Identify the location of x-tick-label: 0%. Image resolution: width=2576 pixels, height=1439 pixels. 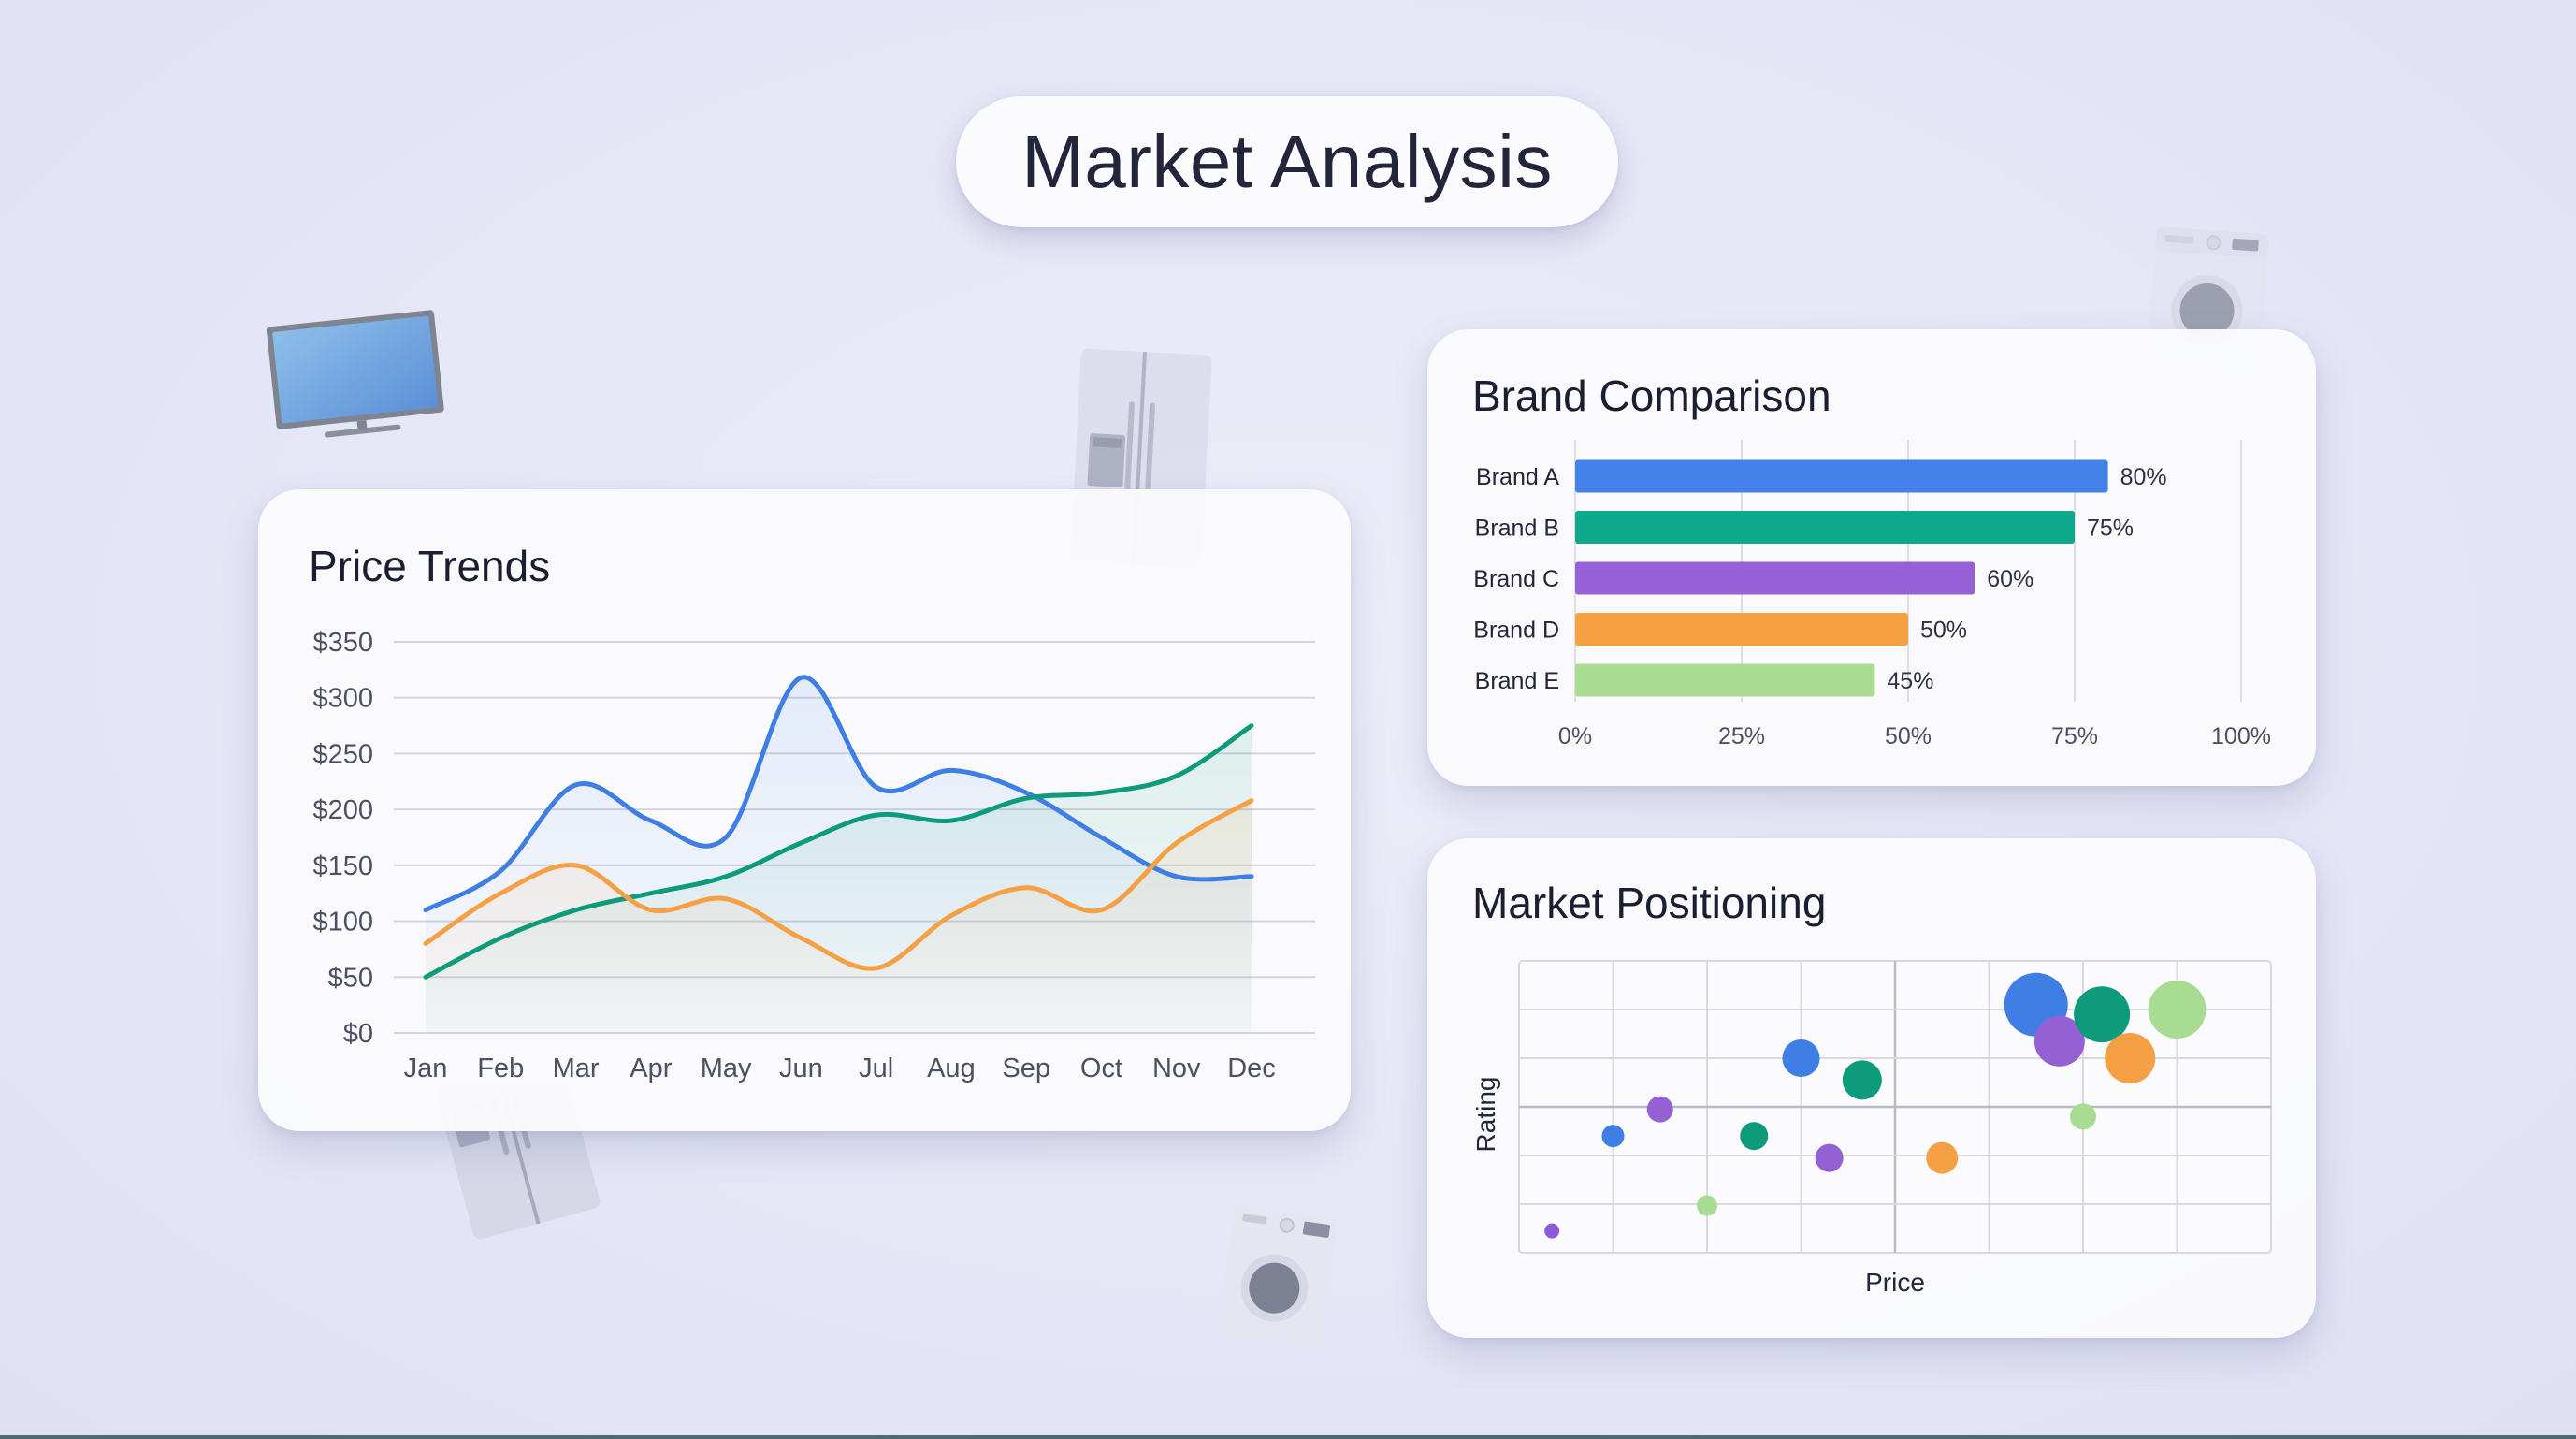
(1575, 736).